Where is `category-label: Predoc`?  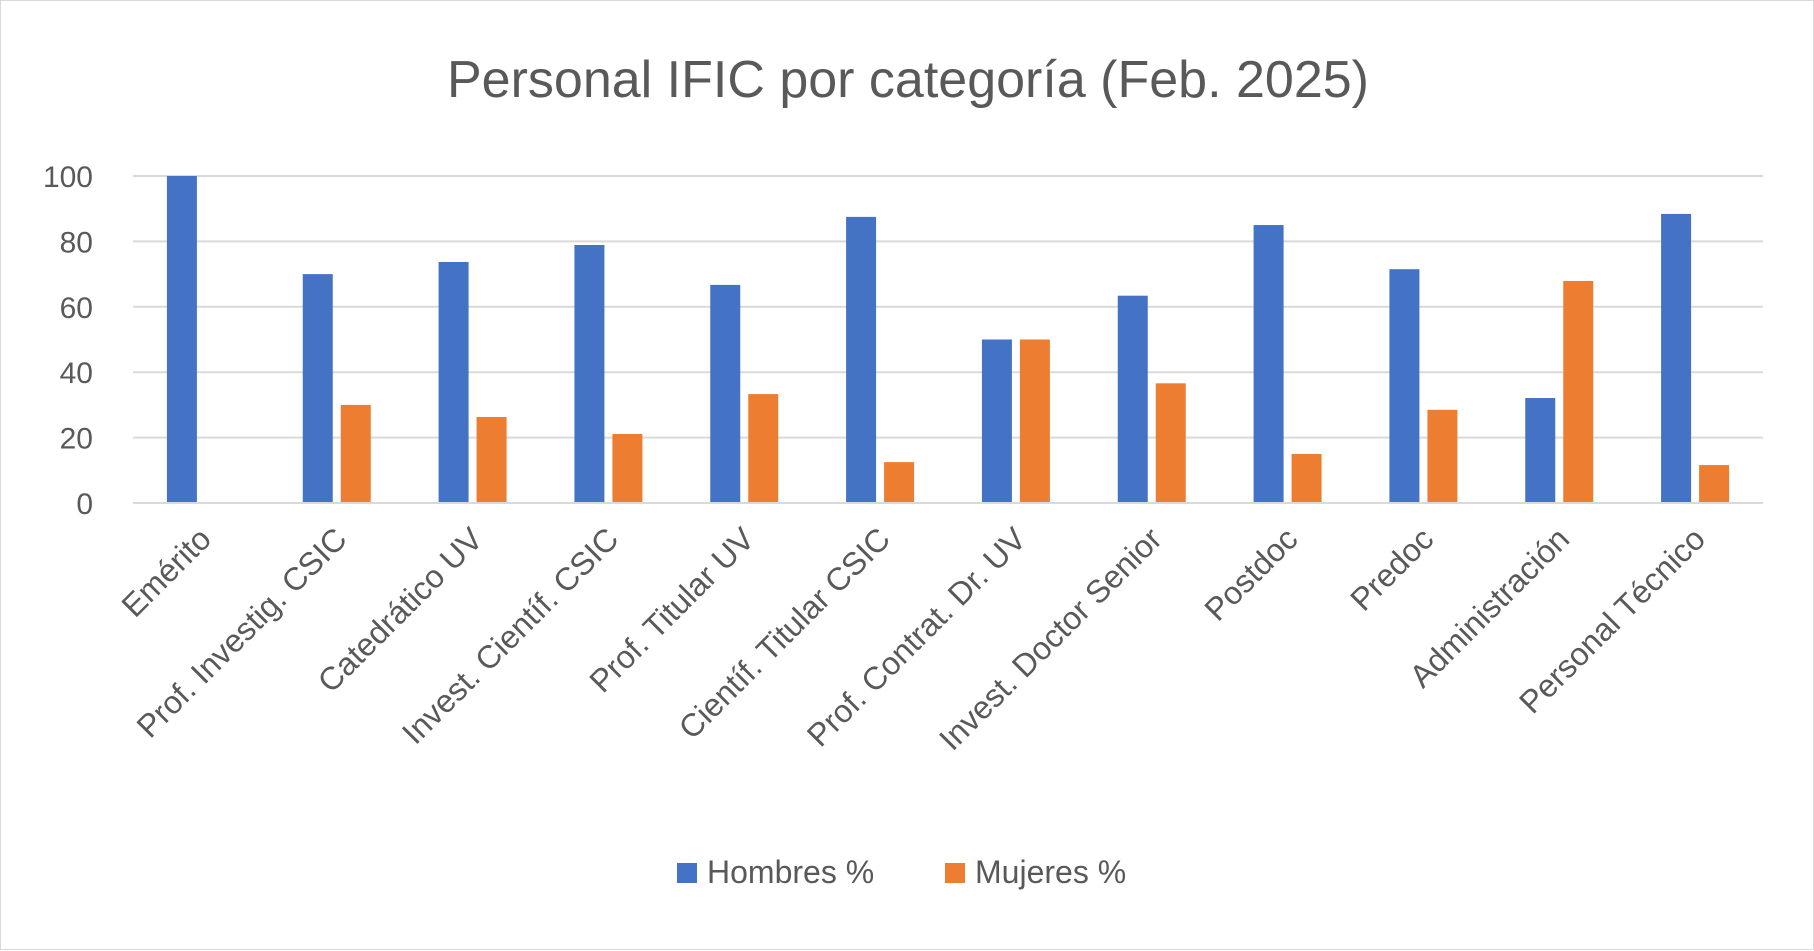 category-label: Predoc is located at coordinates (1391, 568).